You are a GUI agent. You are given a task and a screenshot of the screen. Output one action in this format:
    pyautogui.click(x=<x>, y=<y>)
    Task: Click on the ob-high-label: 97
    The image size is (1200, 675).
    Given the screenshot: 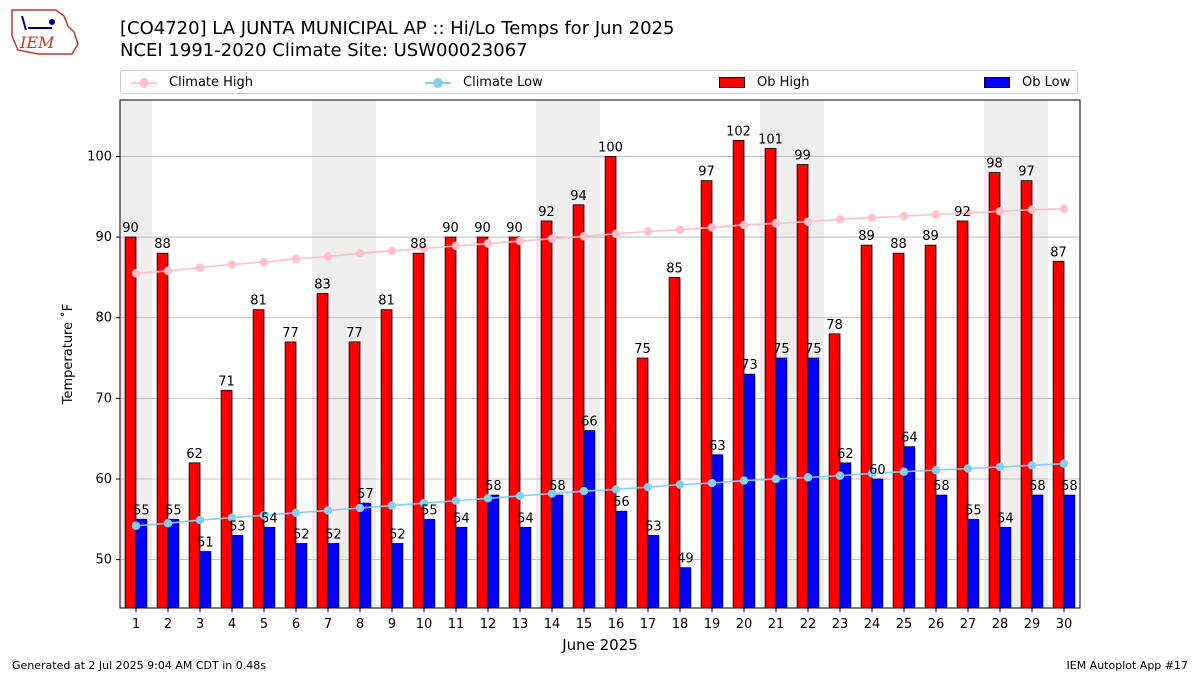 What is the action you would take?
    pyautogui.click(x=1026, y=172)
    